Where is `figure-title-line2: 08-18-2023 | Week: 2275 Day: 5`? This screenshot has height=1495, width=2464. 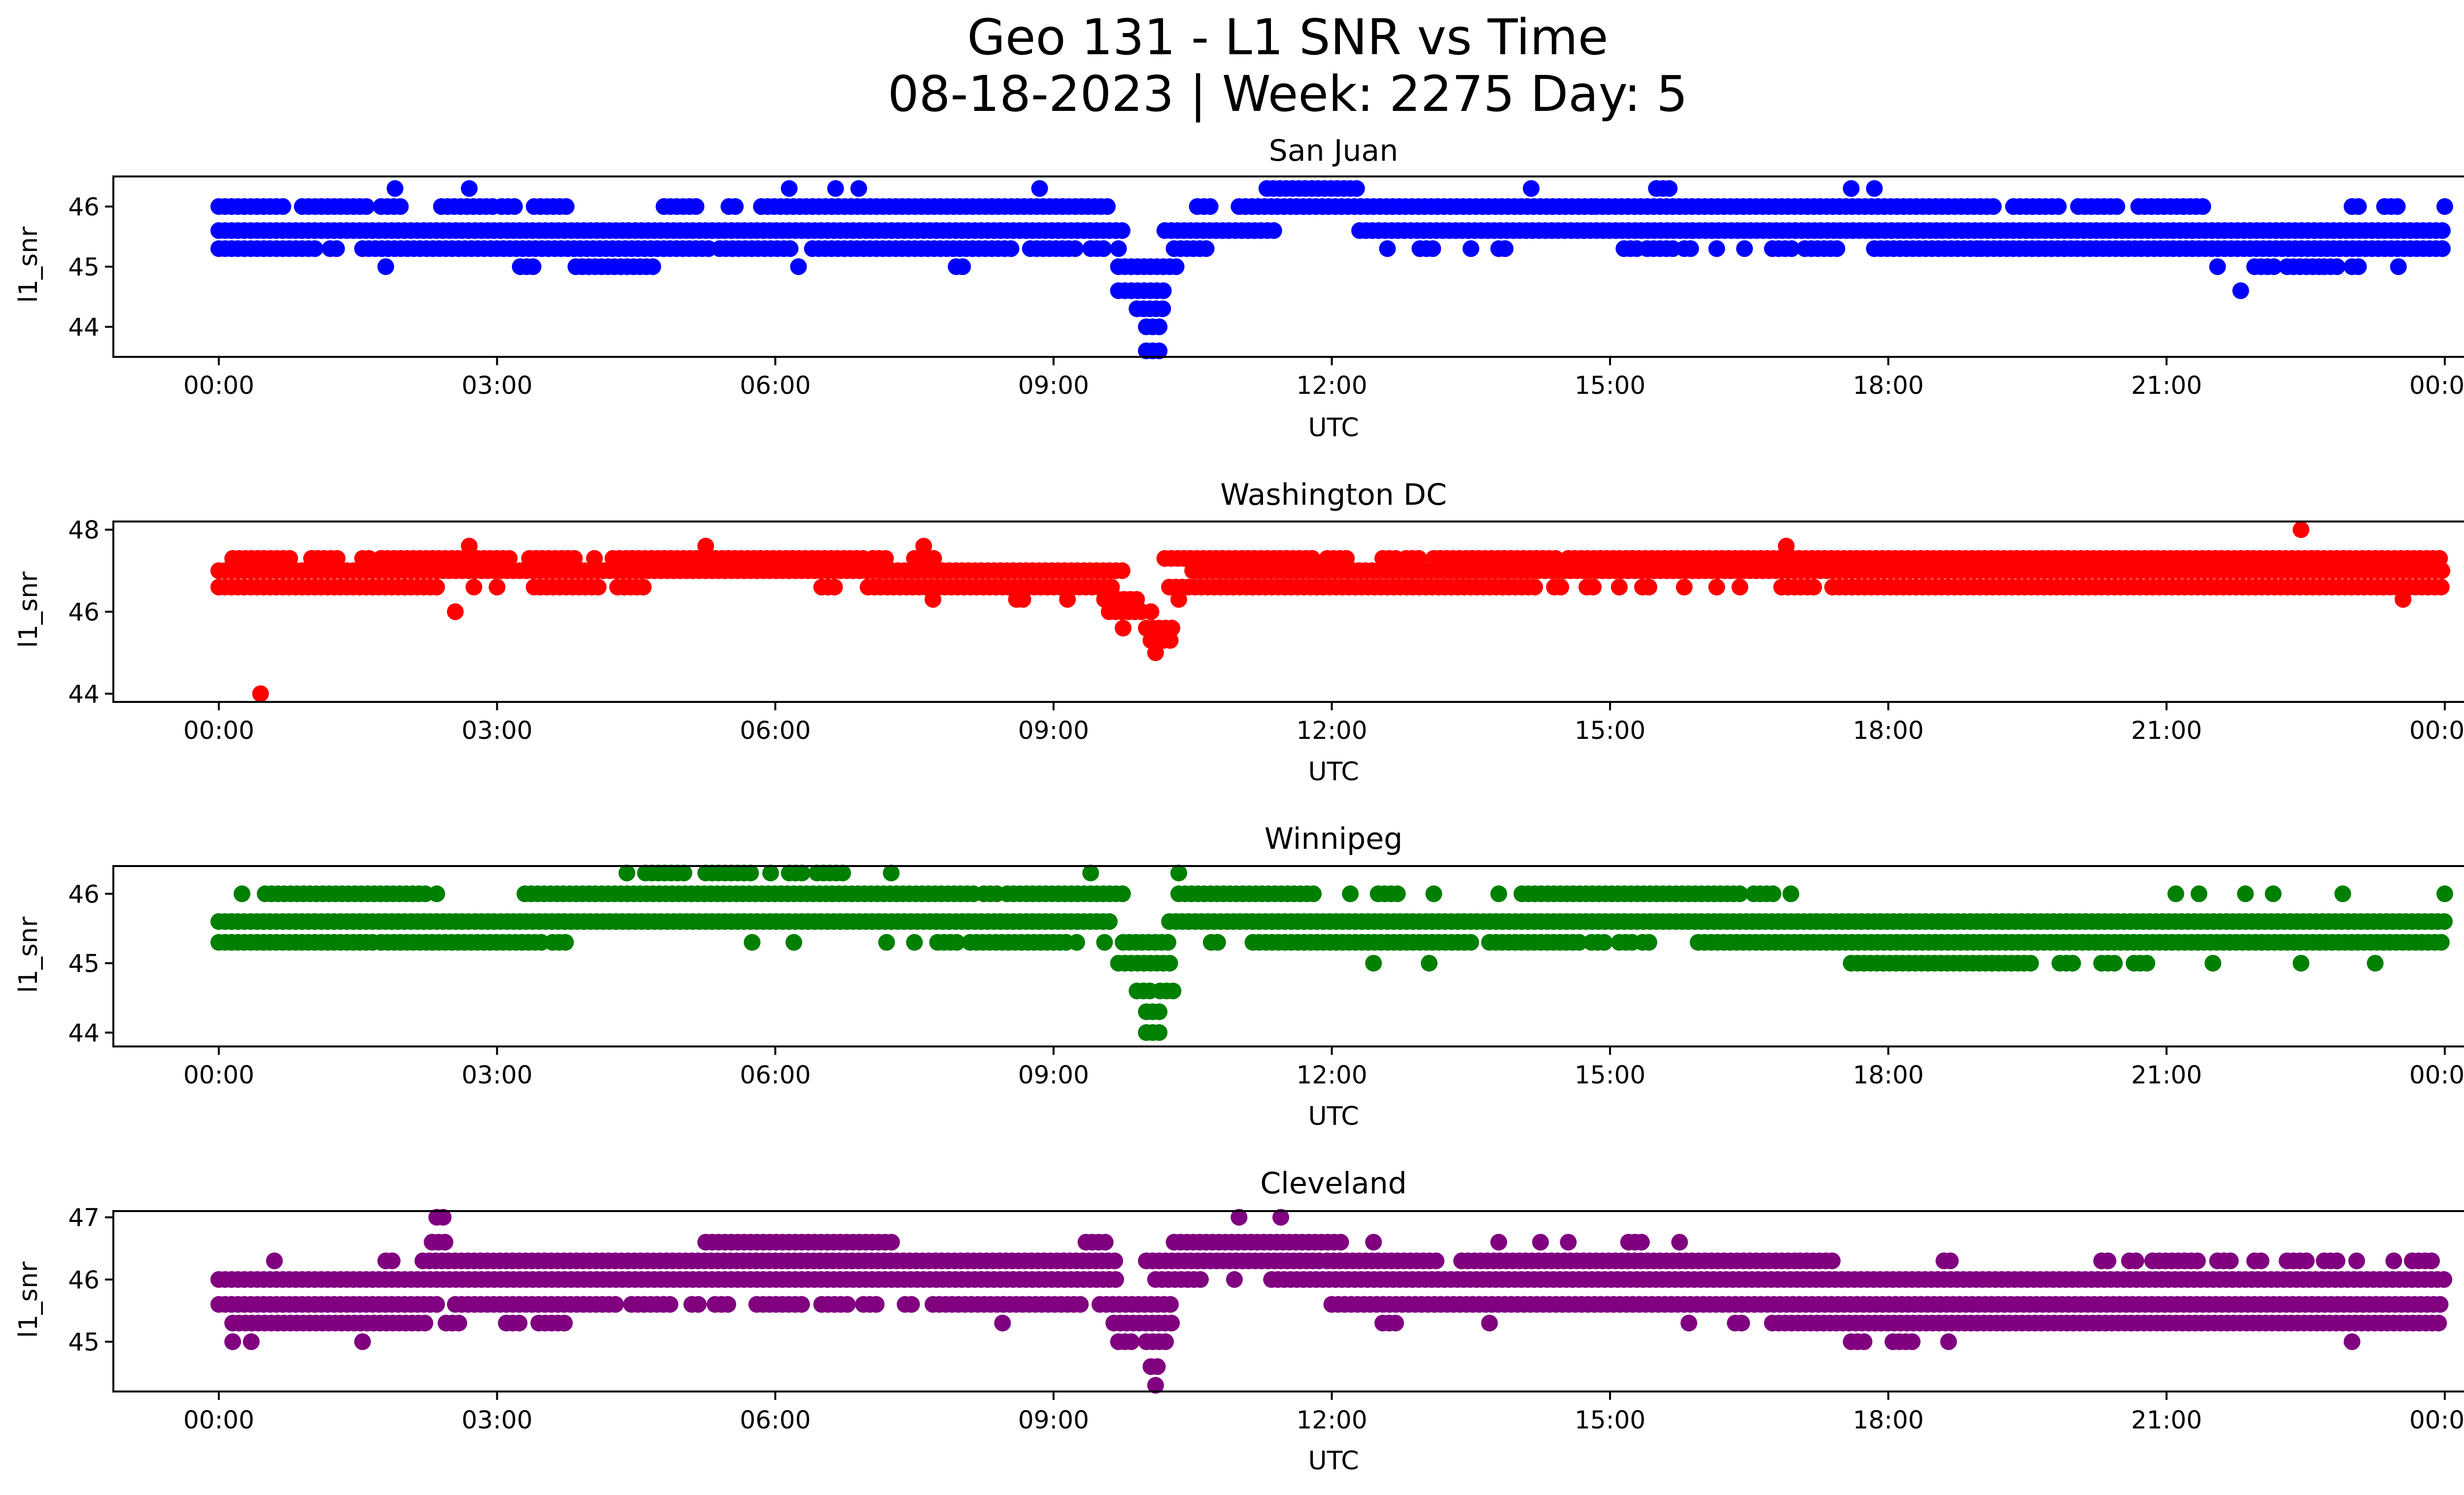 figure-title-line2: 08-18-2023 | Week: 2275 Day: 5 is located at coordinates (1287, 94).